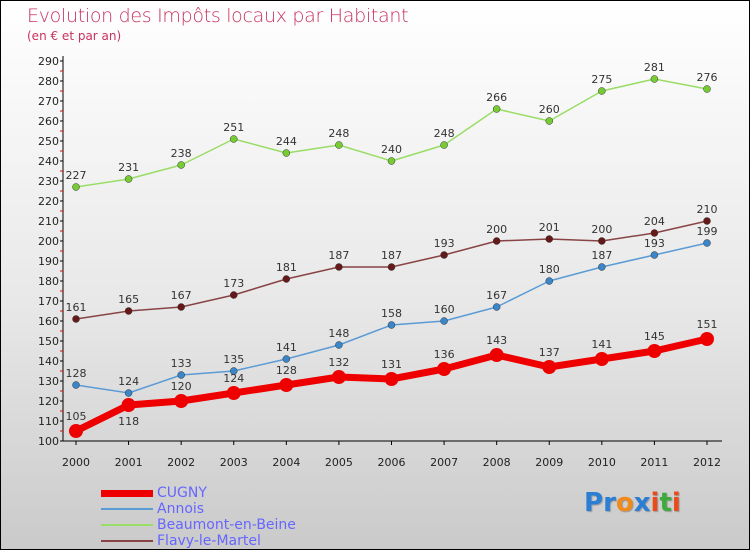 This screenshot has height=550, width=750. I want to click on data-label: 240, so click(391, 149).